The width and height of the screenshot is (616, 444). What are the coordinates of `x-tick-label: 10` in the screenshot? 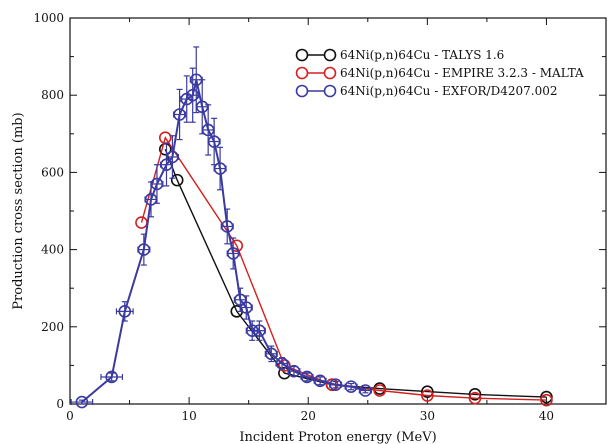 It's located at (188, 416).